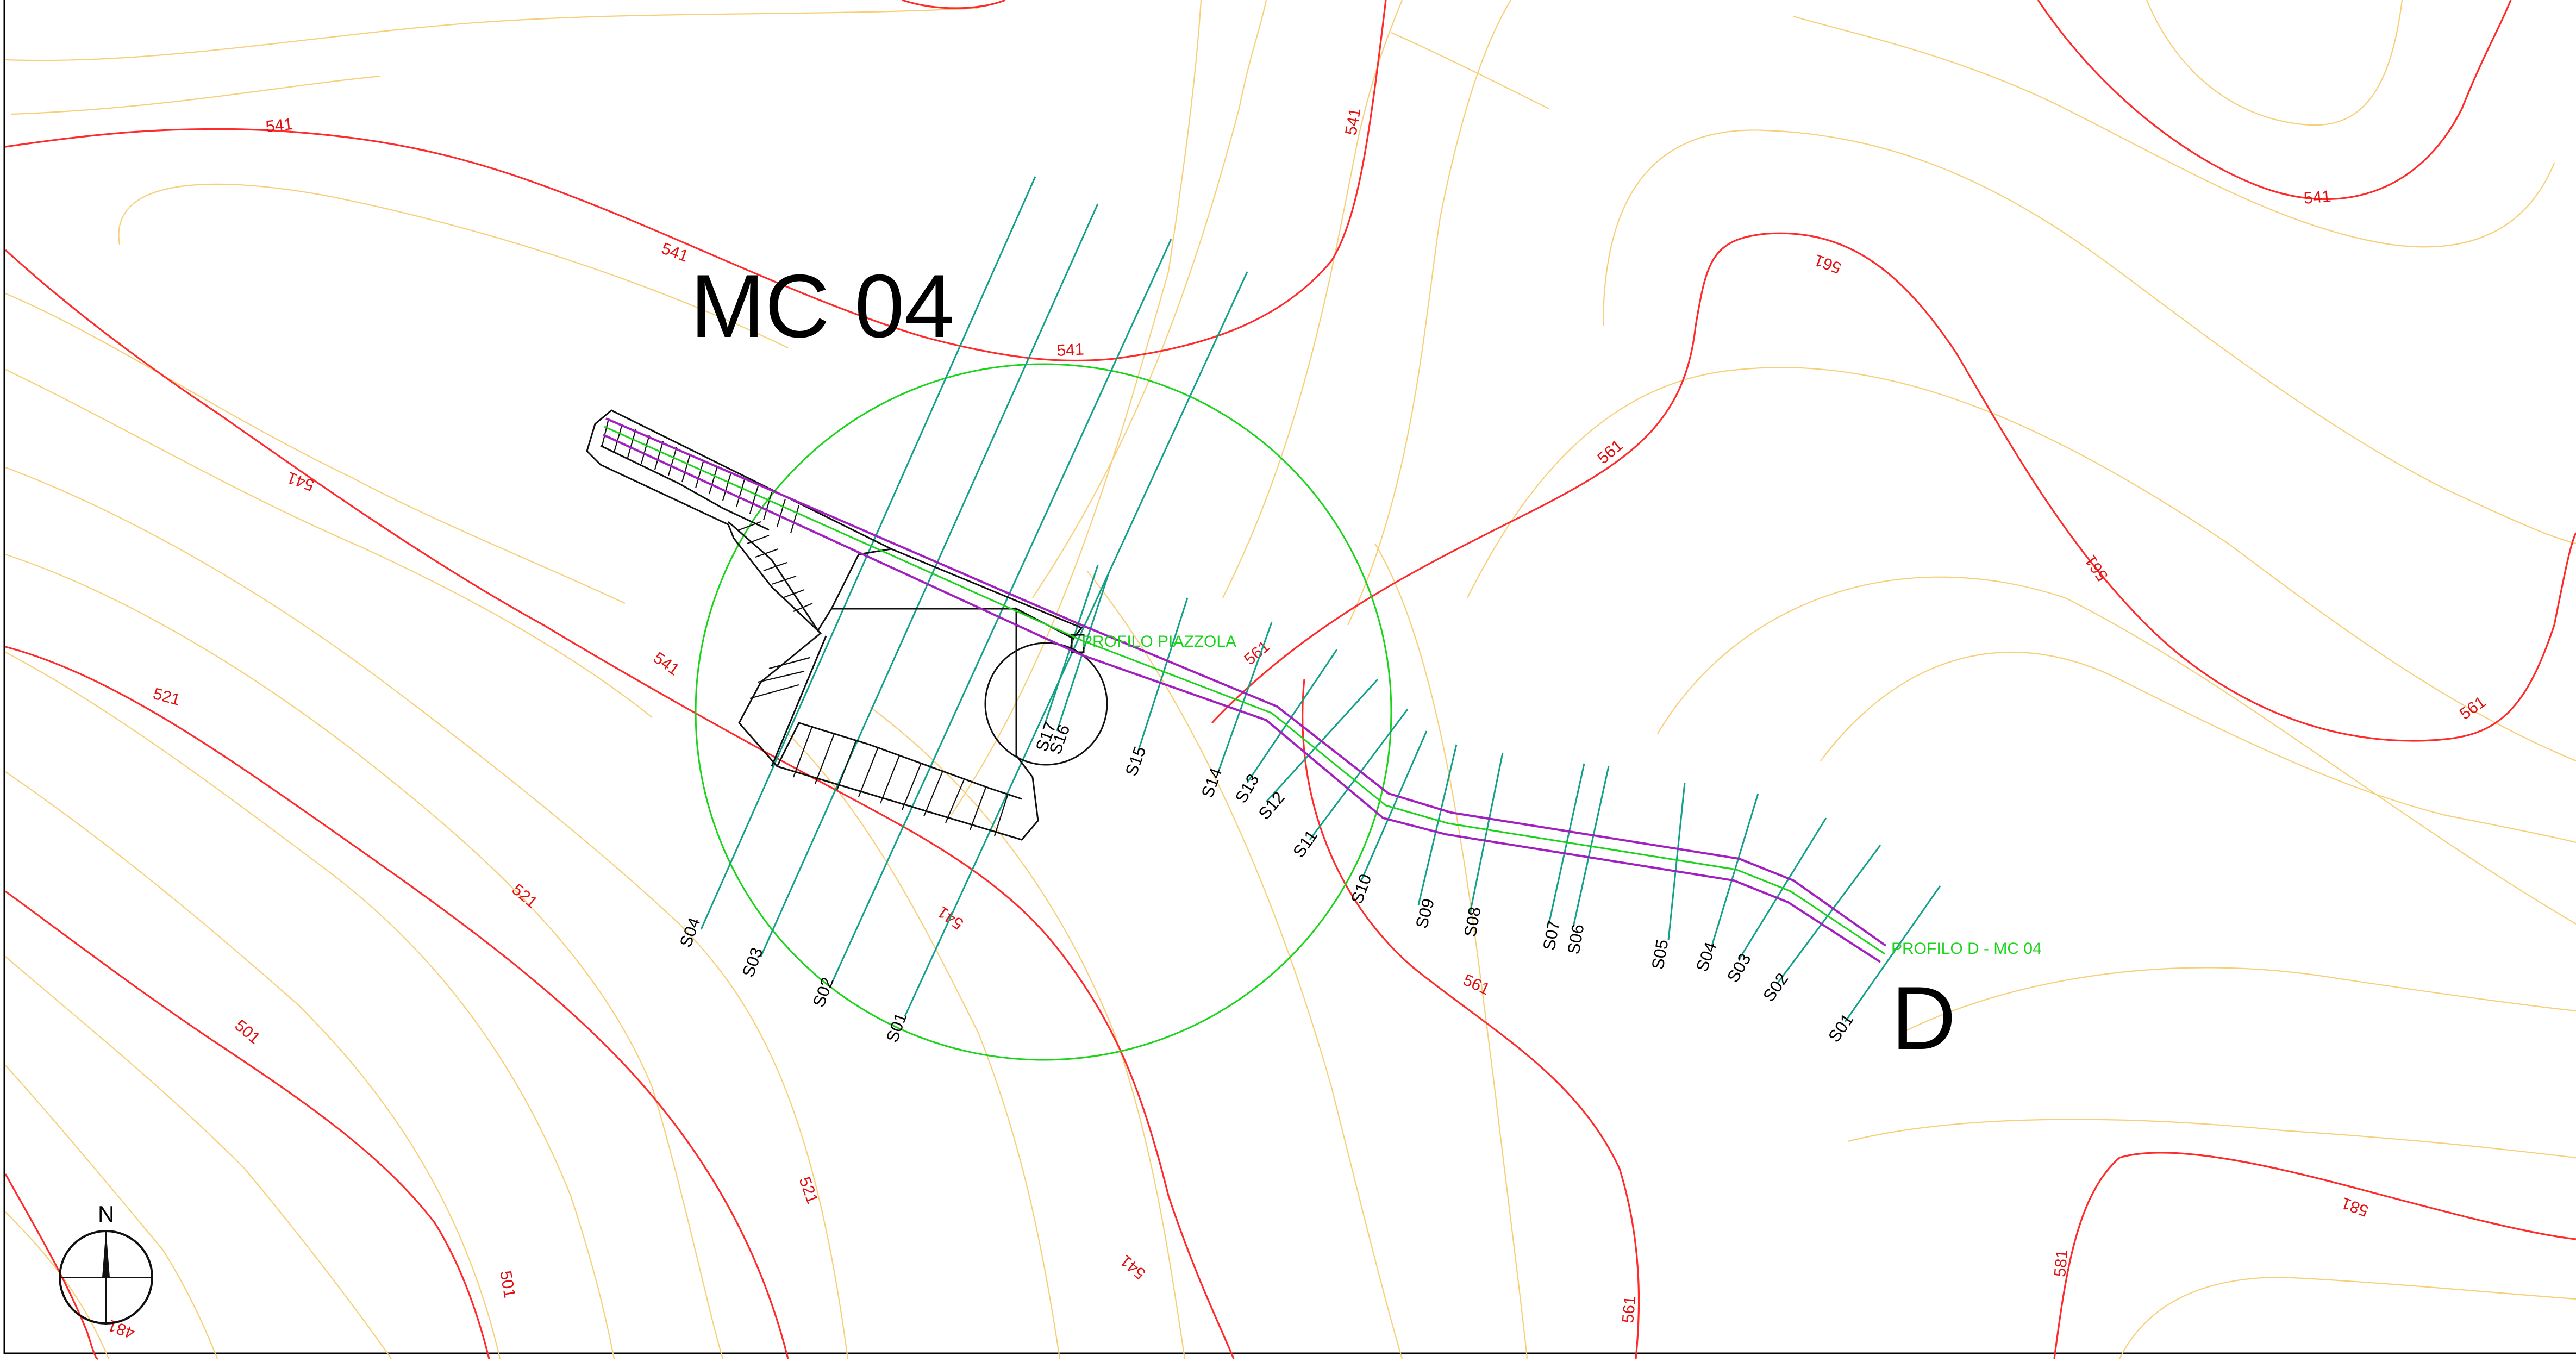  I want to click on profile-piazzola-label: PROFILO PIAZZOLA, so click(1158, 642).